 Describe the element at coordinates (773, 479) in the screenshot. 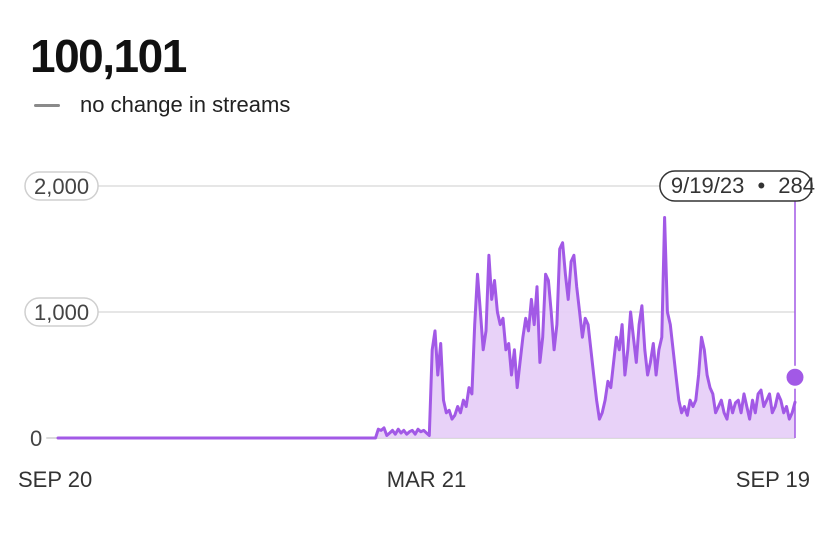

I see `x-tick-label: SEP 19` at that location.